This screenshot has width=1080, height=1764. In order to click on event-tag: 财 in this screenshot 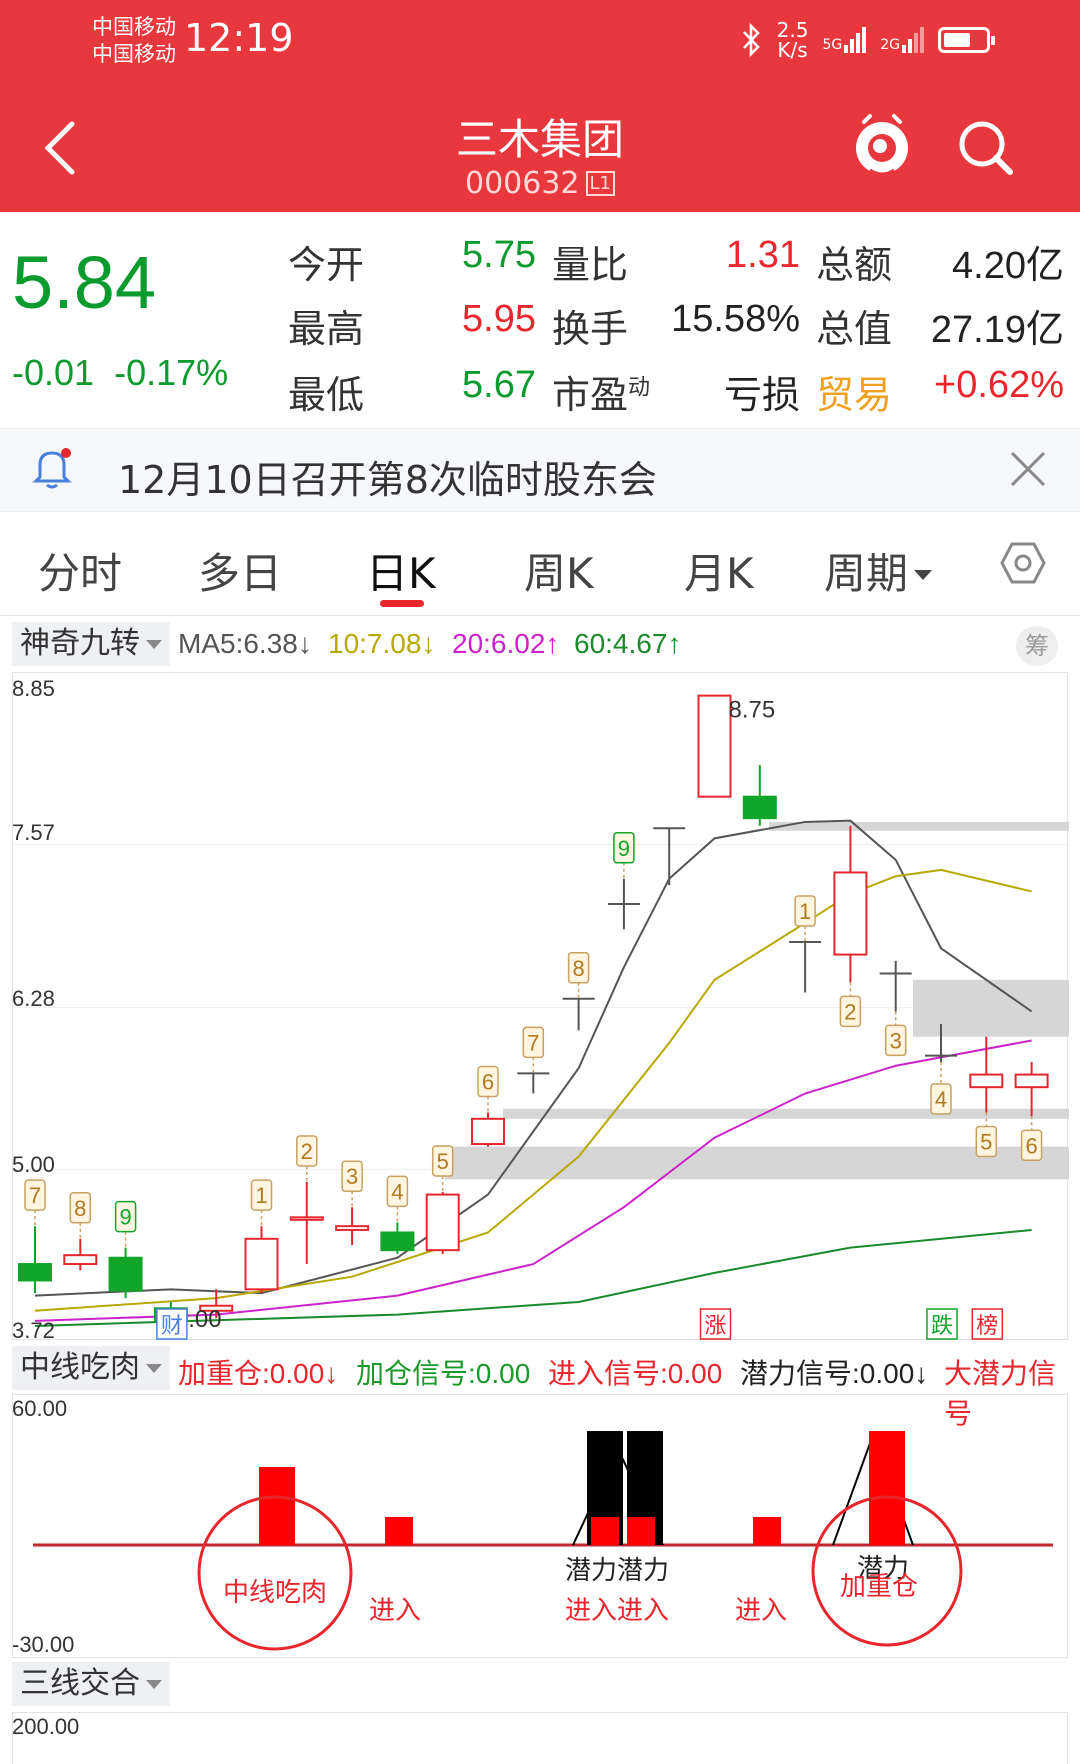, I will do `click(172, 1325)`.